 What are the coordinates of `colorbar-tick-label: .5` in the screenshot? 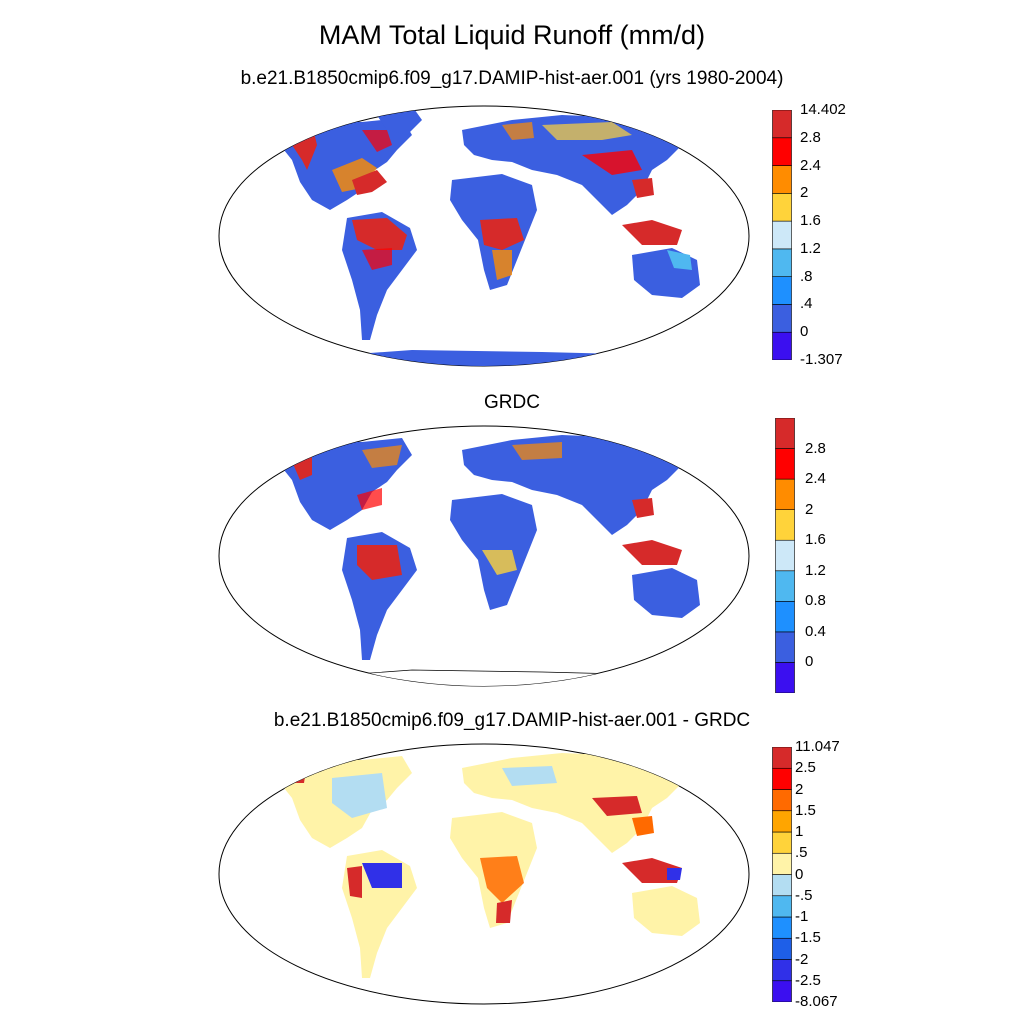 It's located at (801, 853).